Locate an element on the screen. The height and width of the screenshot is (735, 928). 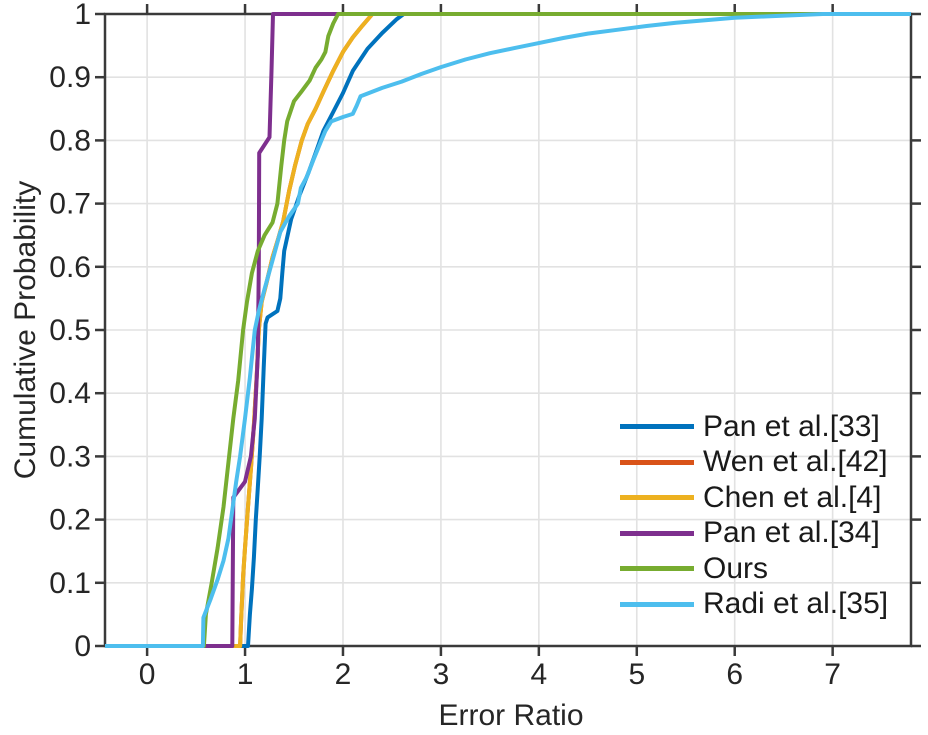
y-tick-label: 0.9 is located at coordinates (70, 77).